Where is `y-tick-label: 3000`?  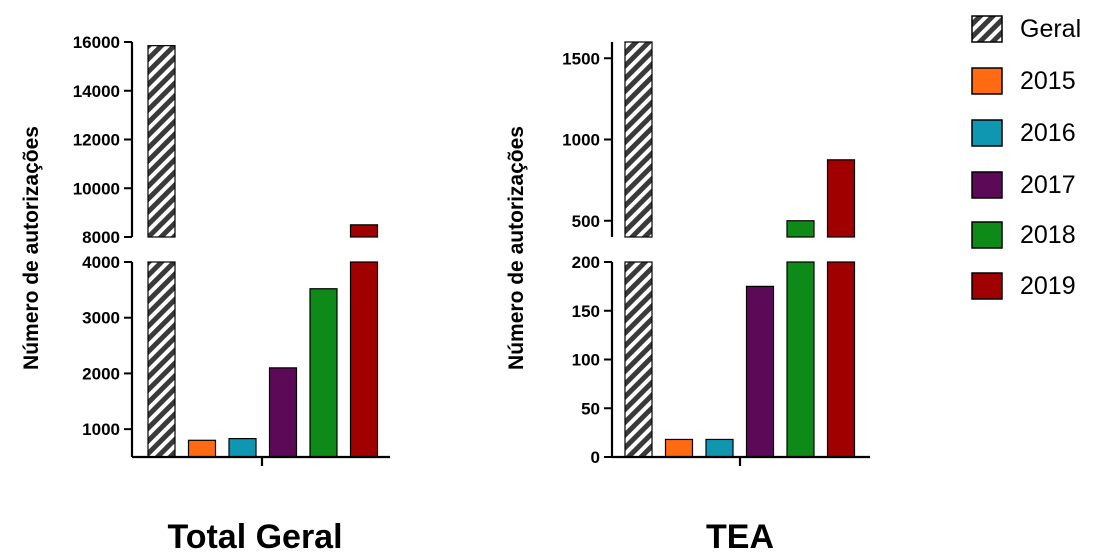 y-tick-label: 3000 is located at coordinates (101, 318).